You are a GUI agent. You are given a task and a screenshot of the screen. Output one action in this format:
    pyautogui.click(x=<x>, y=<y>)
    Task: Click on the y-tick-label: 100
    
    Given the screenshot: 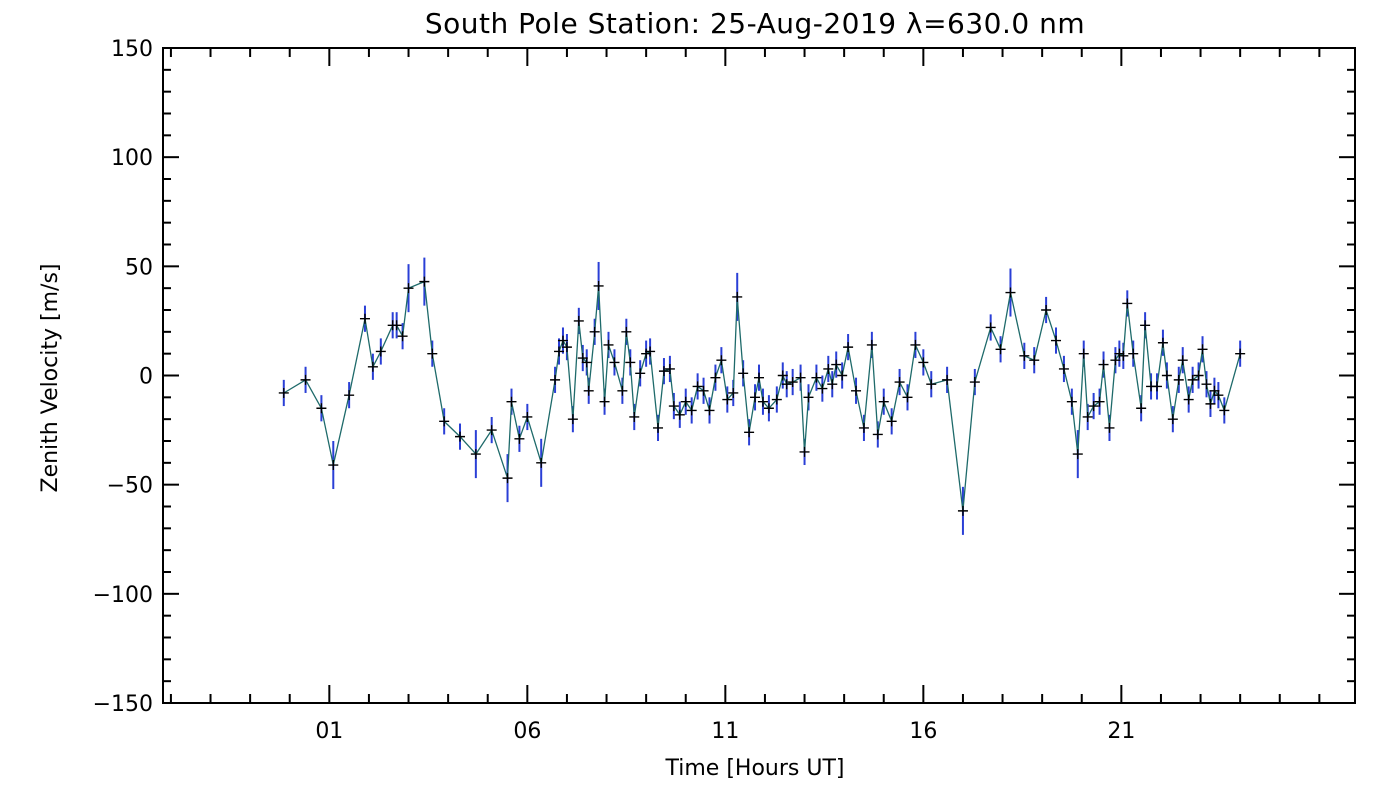 What is the action you would take?
    pyautogui.click(x=132, y=158)
    